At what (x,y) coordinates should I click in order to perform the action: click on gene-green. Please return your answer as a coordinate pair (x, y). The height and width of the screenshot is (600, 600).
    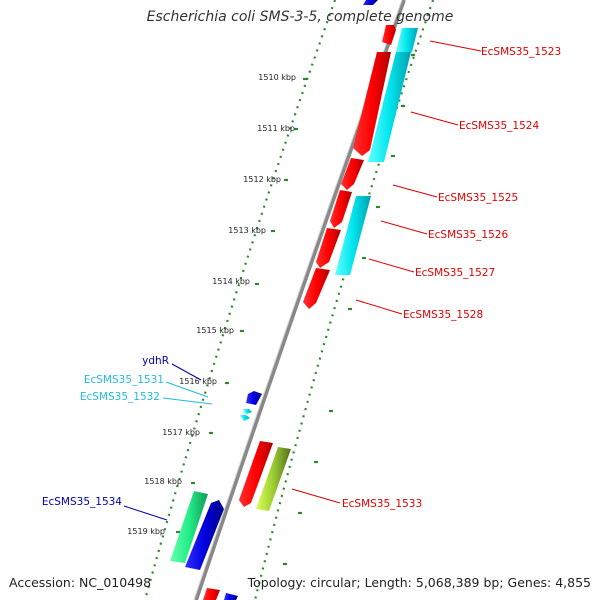
    Looking at the image, I should click on (189, 527).